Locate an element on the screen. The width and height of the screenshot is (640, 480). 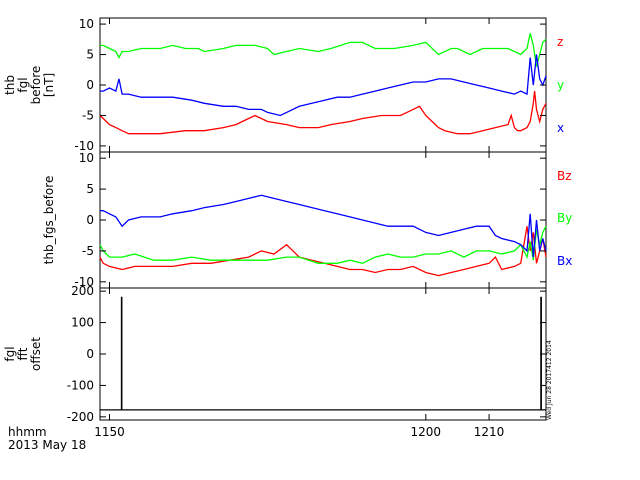
series-line-bx is located at coordinates (323, 226).